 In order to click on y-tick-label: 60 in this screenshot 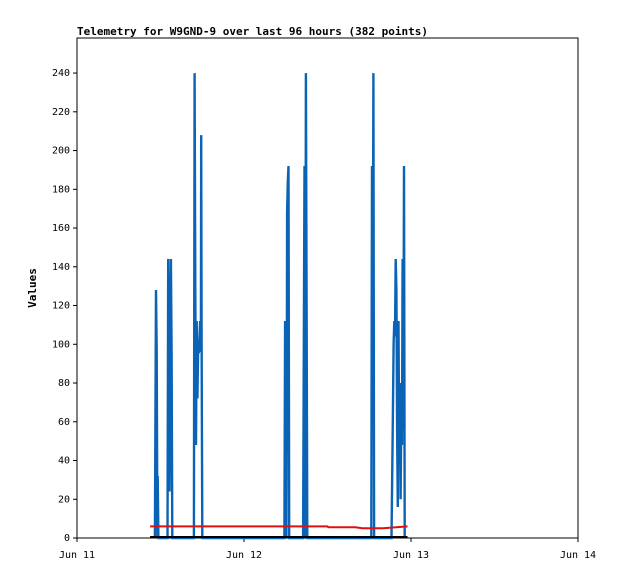, I will do `click(64, 422)`.